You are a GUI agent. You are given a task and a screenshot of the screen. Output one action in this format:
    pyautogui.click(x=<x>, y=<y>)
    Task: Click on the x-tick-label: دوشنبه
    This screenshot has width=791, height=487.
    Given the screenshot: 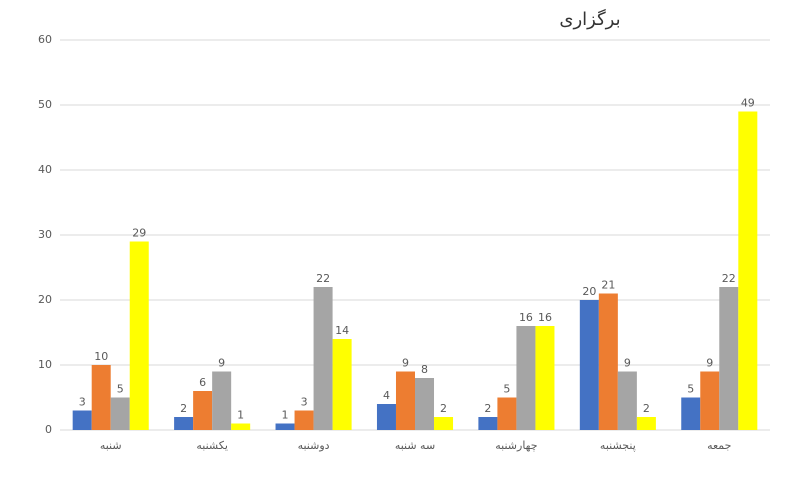 What is the action you would take?
    pyautogui.click(x=314, y=445)
    